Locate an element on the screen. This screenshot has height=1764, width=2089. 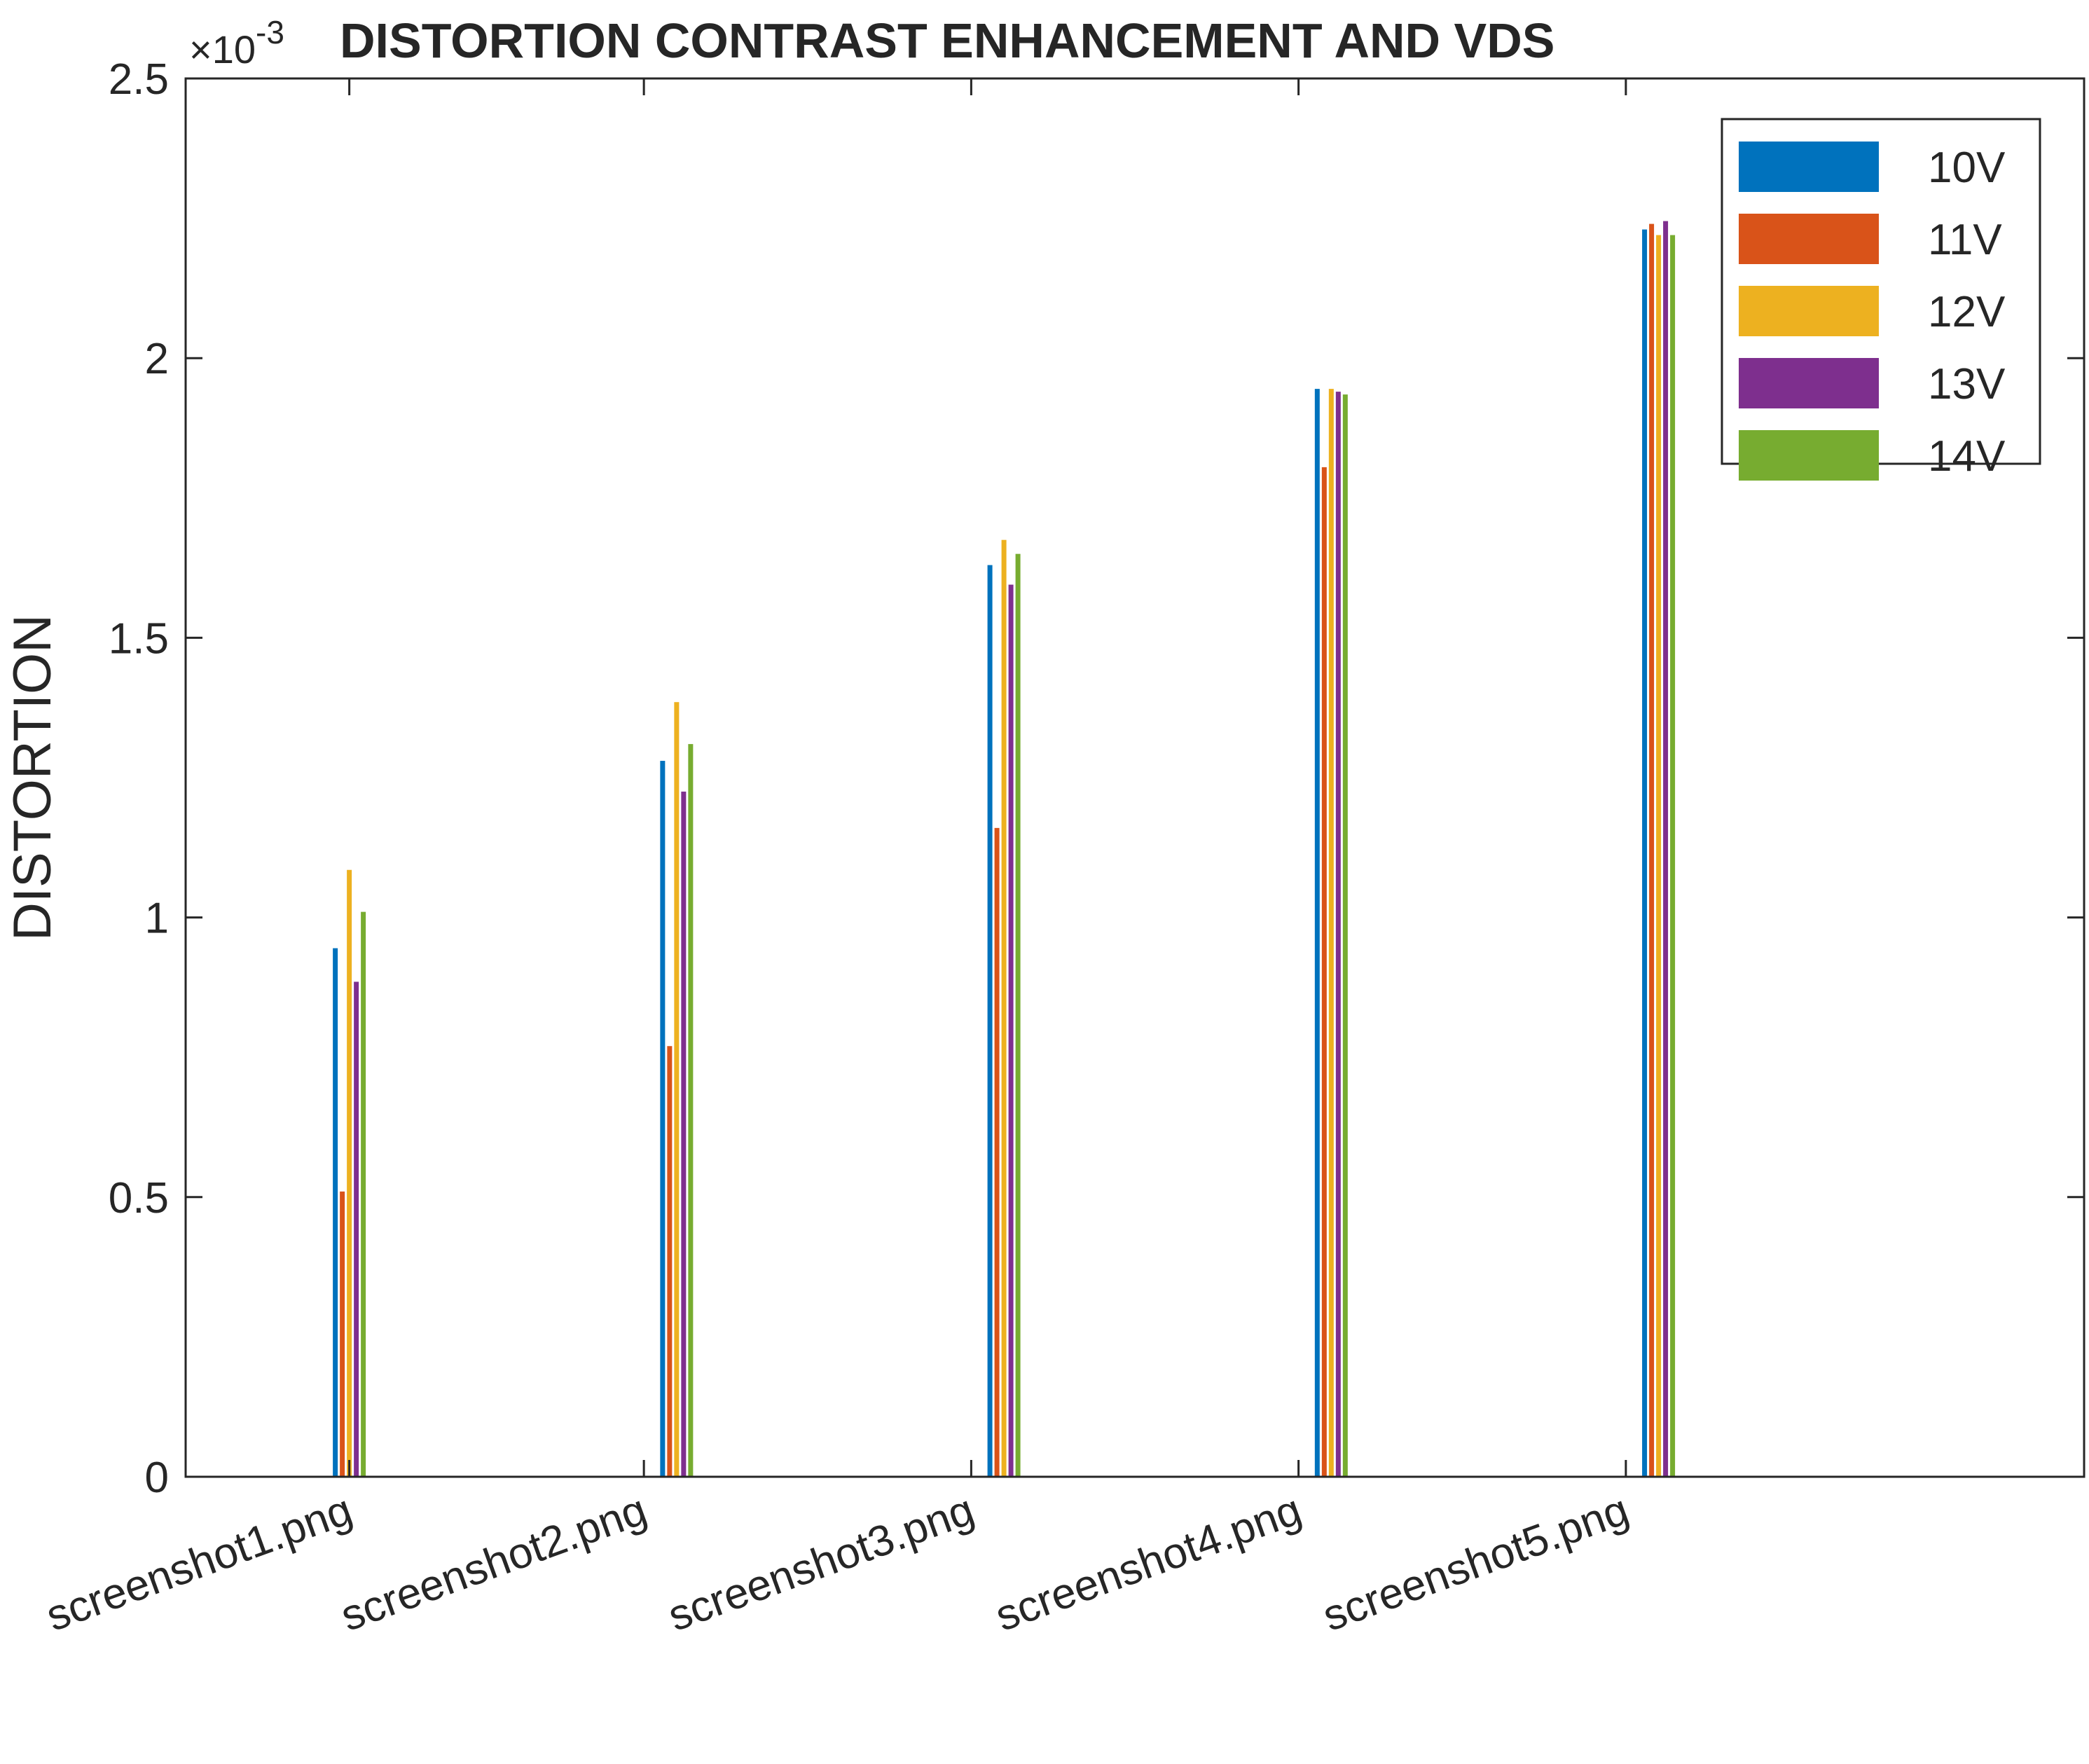
legend-label: 13V is located at coordinates (1967, 384).